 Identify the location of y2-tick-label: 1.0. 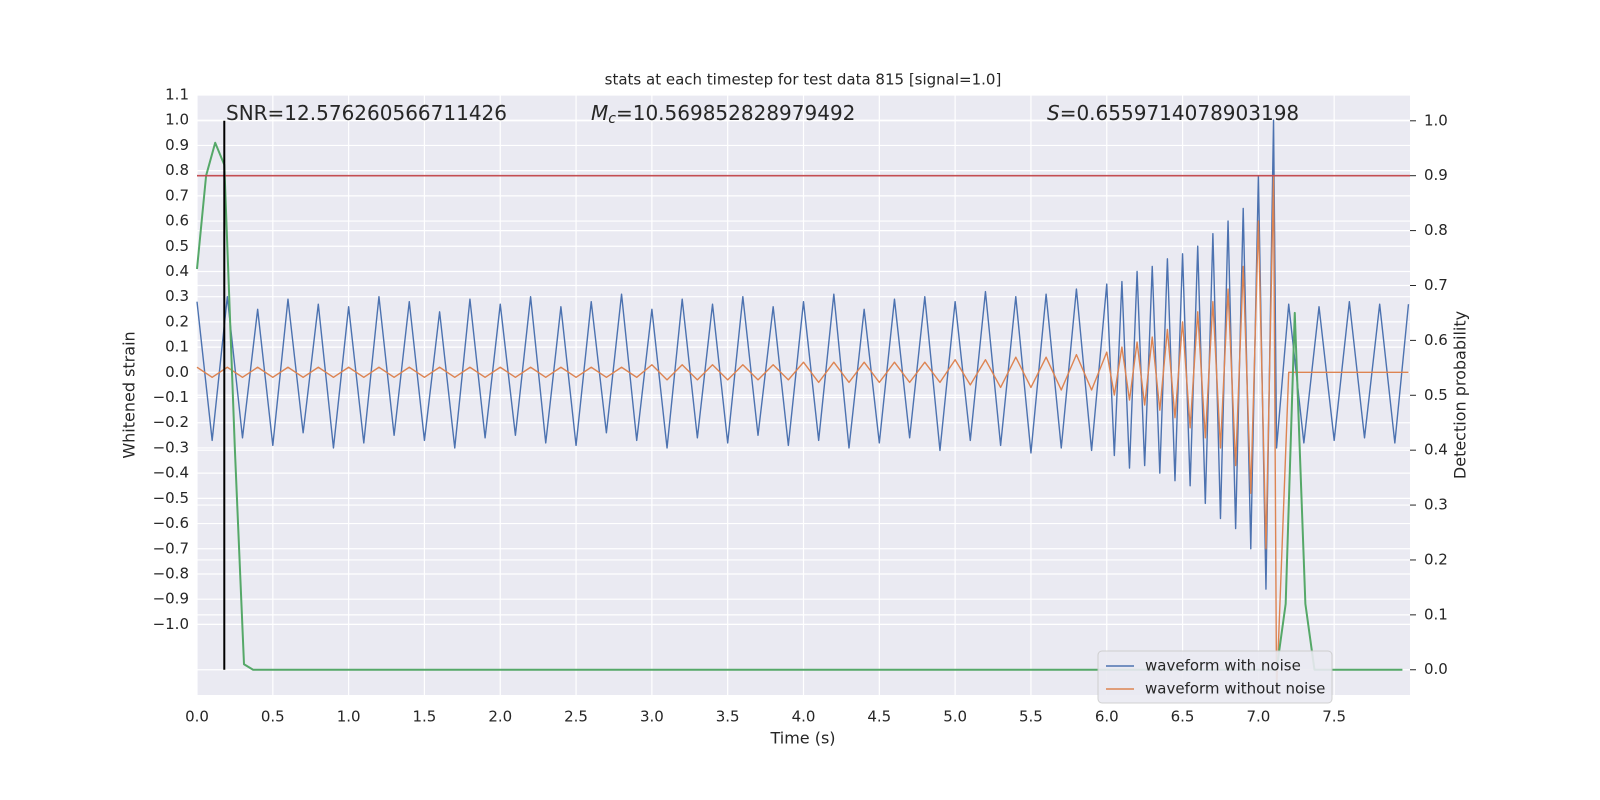
(1436, 120).